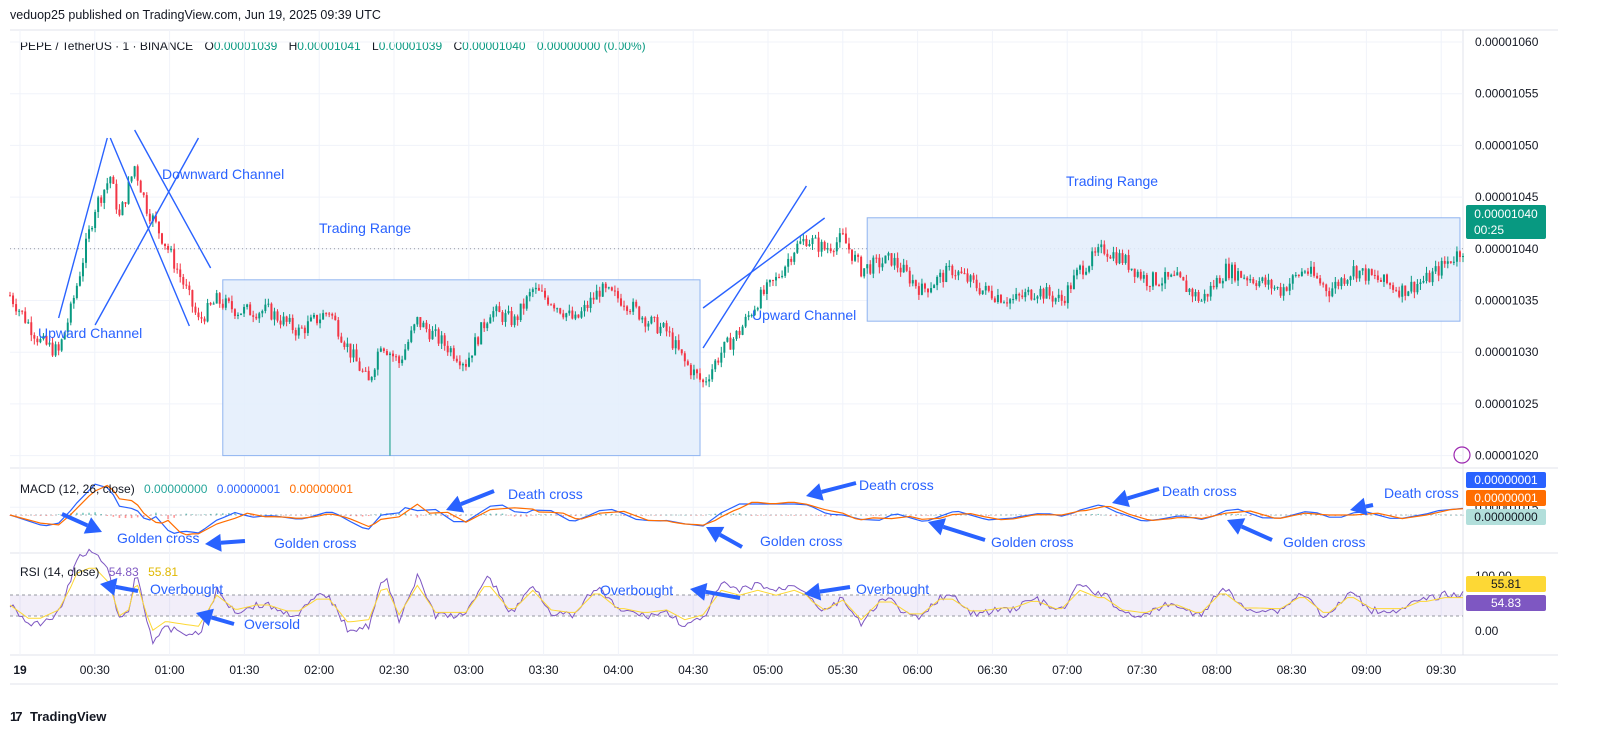 The height and width of the screenshot is (738, 1600). What do you see at coordinates (1441, 670) in the screenshot?
I see `time-tick-label: 09:30` at bounding box center [1441, 670].